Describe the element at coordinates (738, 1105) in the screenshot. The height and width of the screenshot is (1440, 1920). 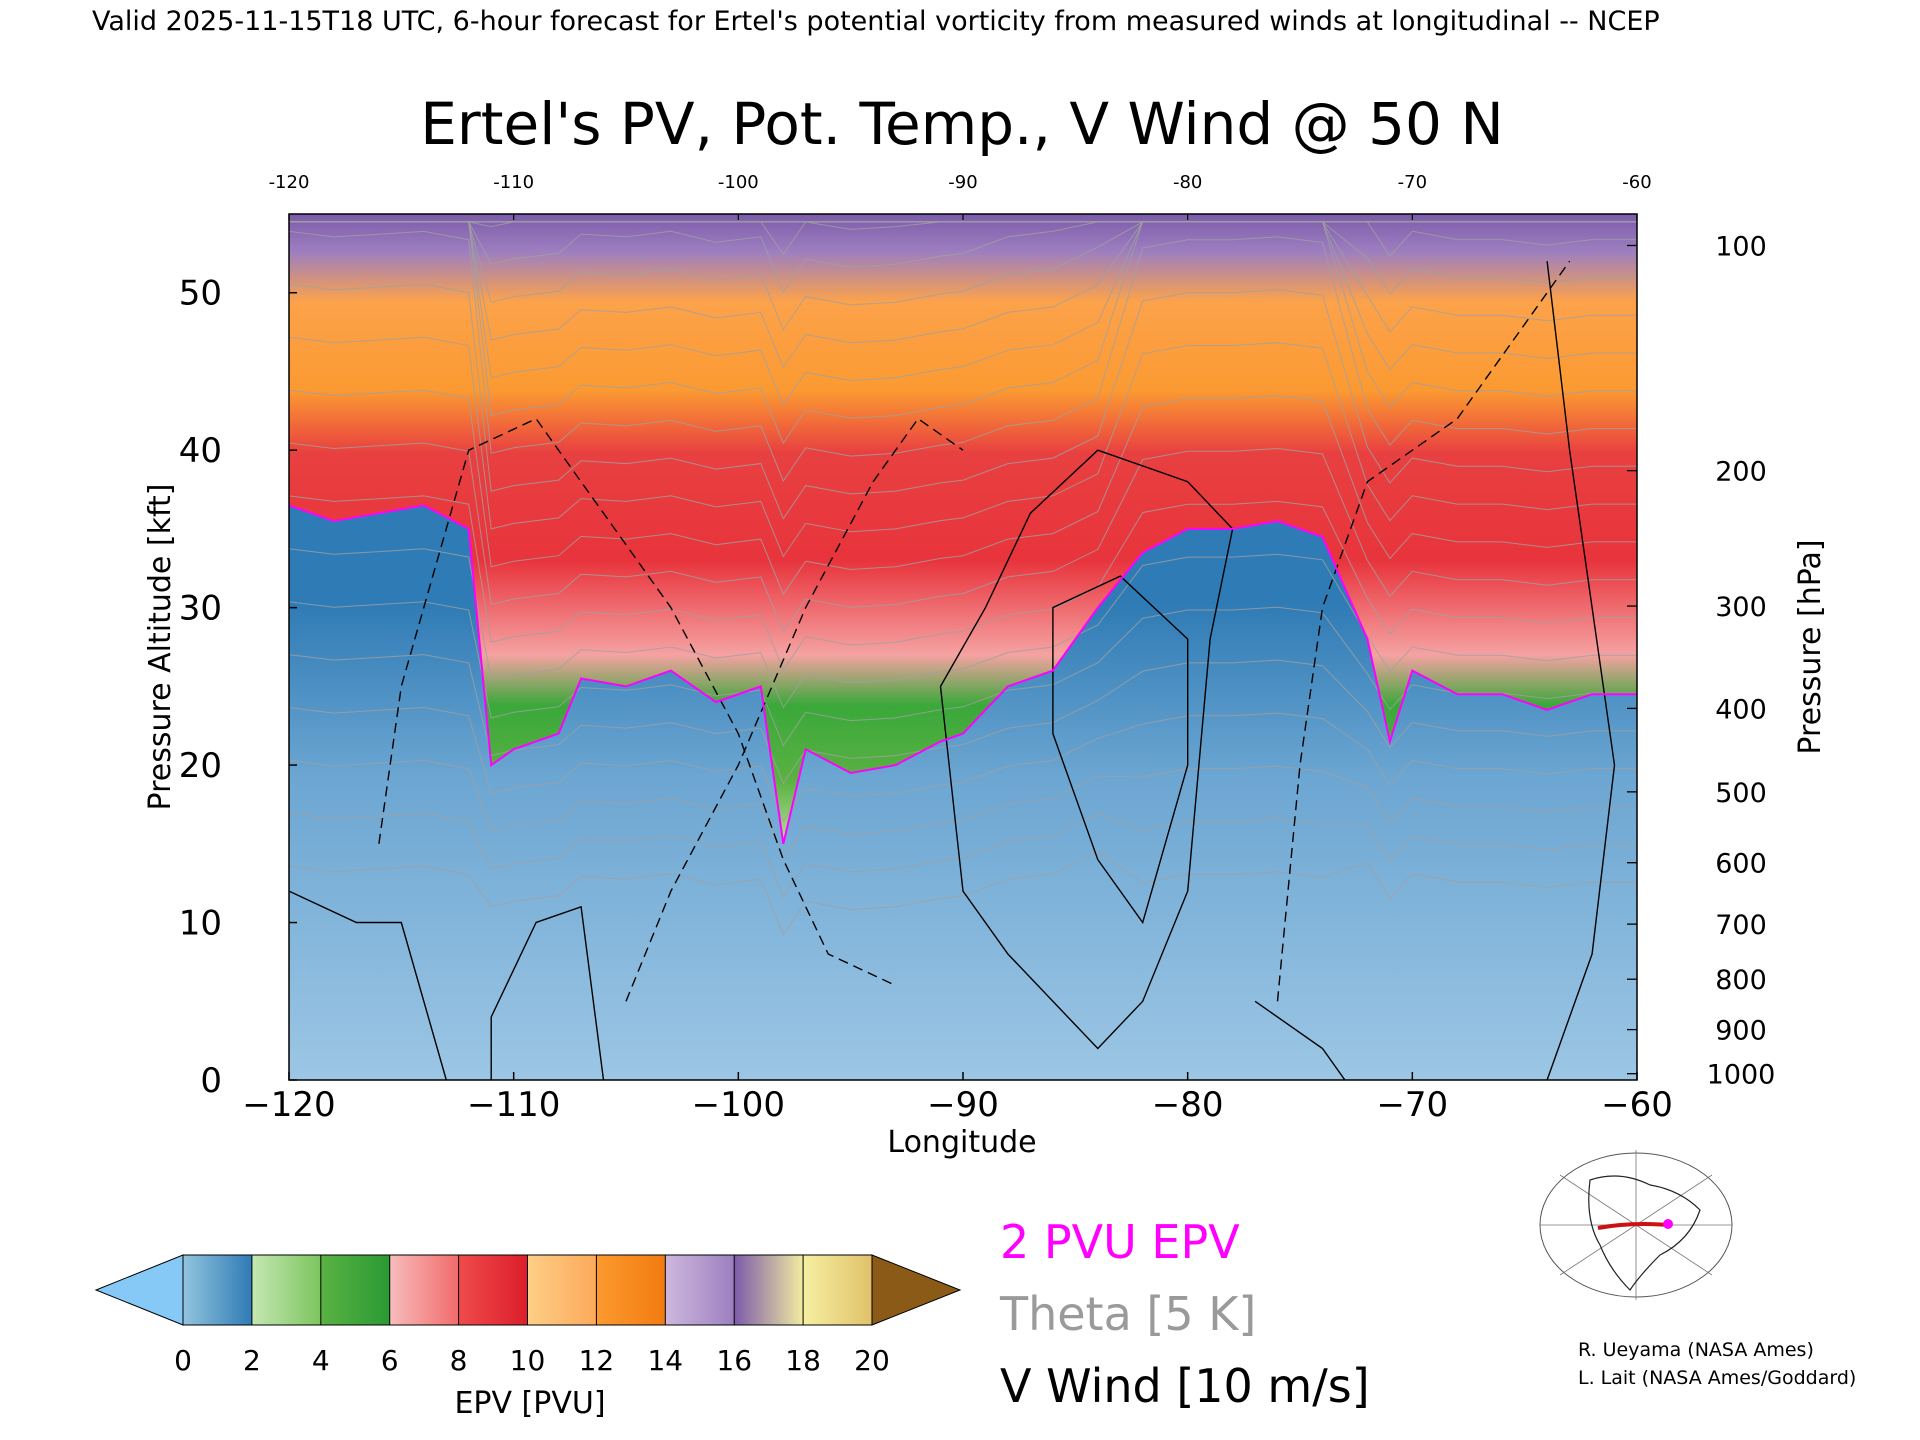
I see `x-tick-label: −100` at that location.